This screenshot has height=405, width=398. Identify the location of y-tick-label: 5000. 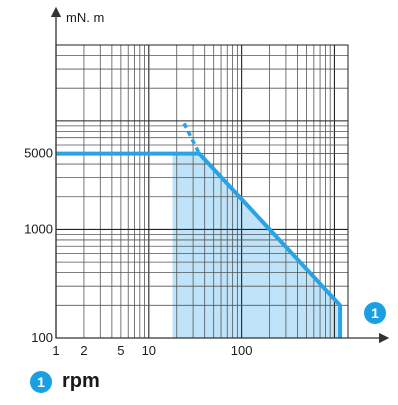
(38, 153).